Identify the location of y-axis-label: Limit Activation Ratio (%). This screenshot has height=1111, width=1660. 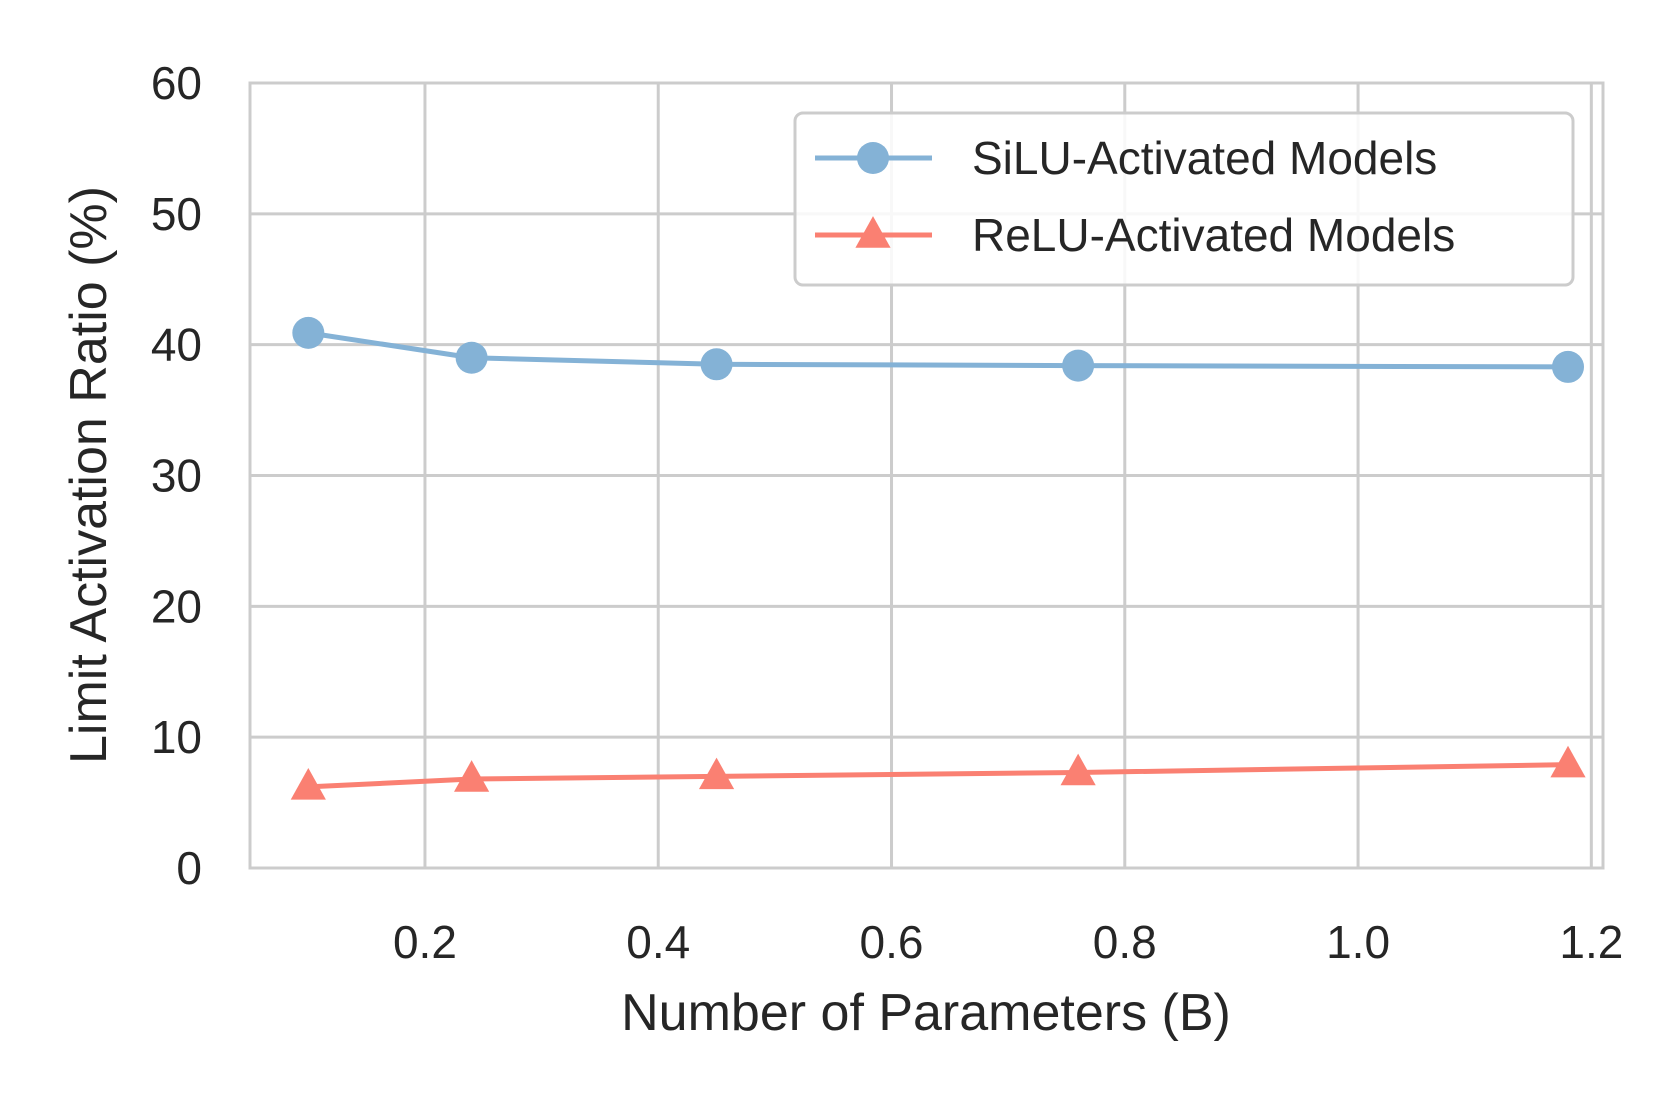
(89, 475).